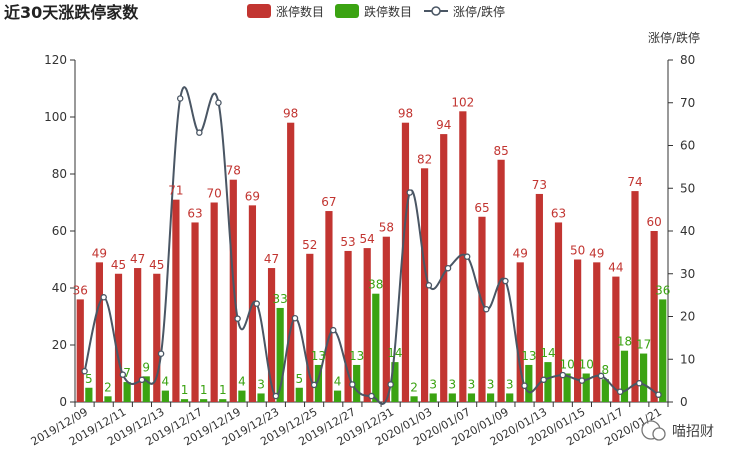 This screenshot has width=750, height=463. Describe the element at coordinates (80, 290) in the screenshot. I see `data-label-limit-up: 36` at that location.